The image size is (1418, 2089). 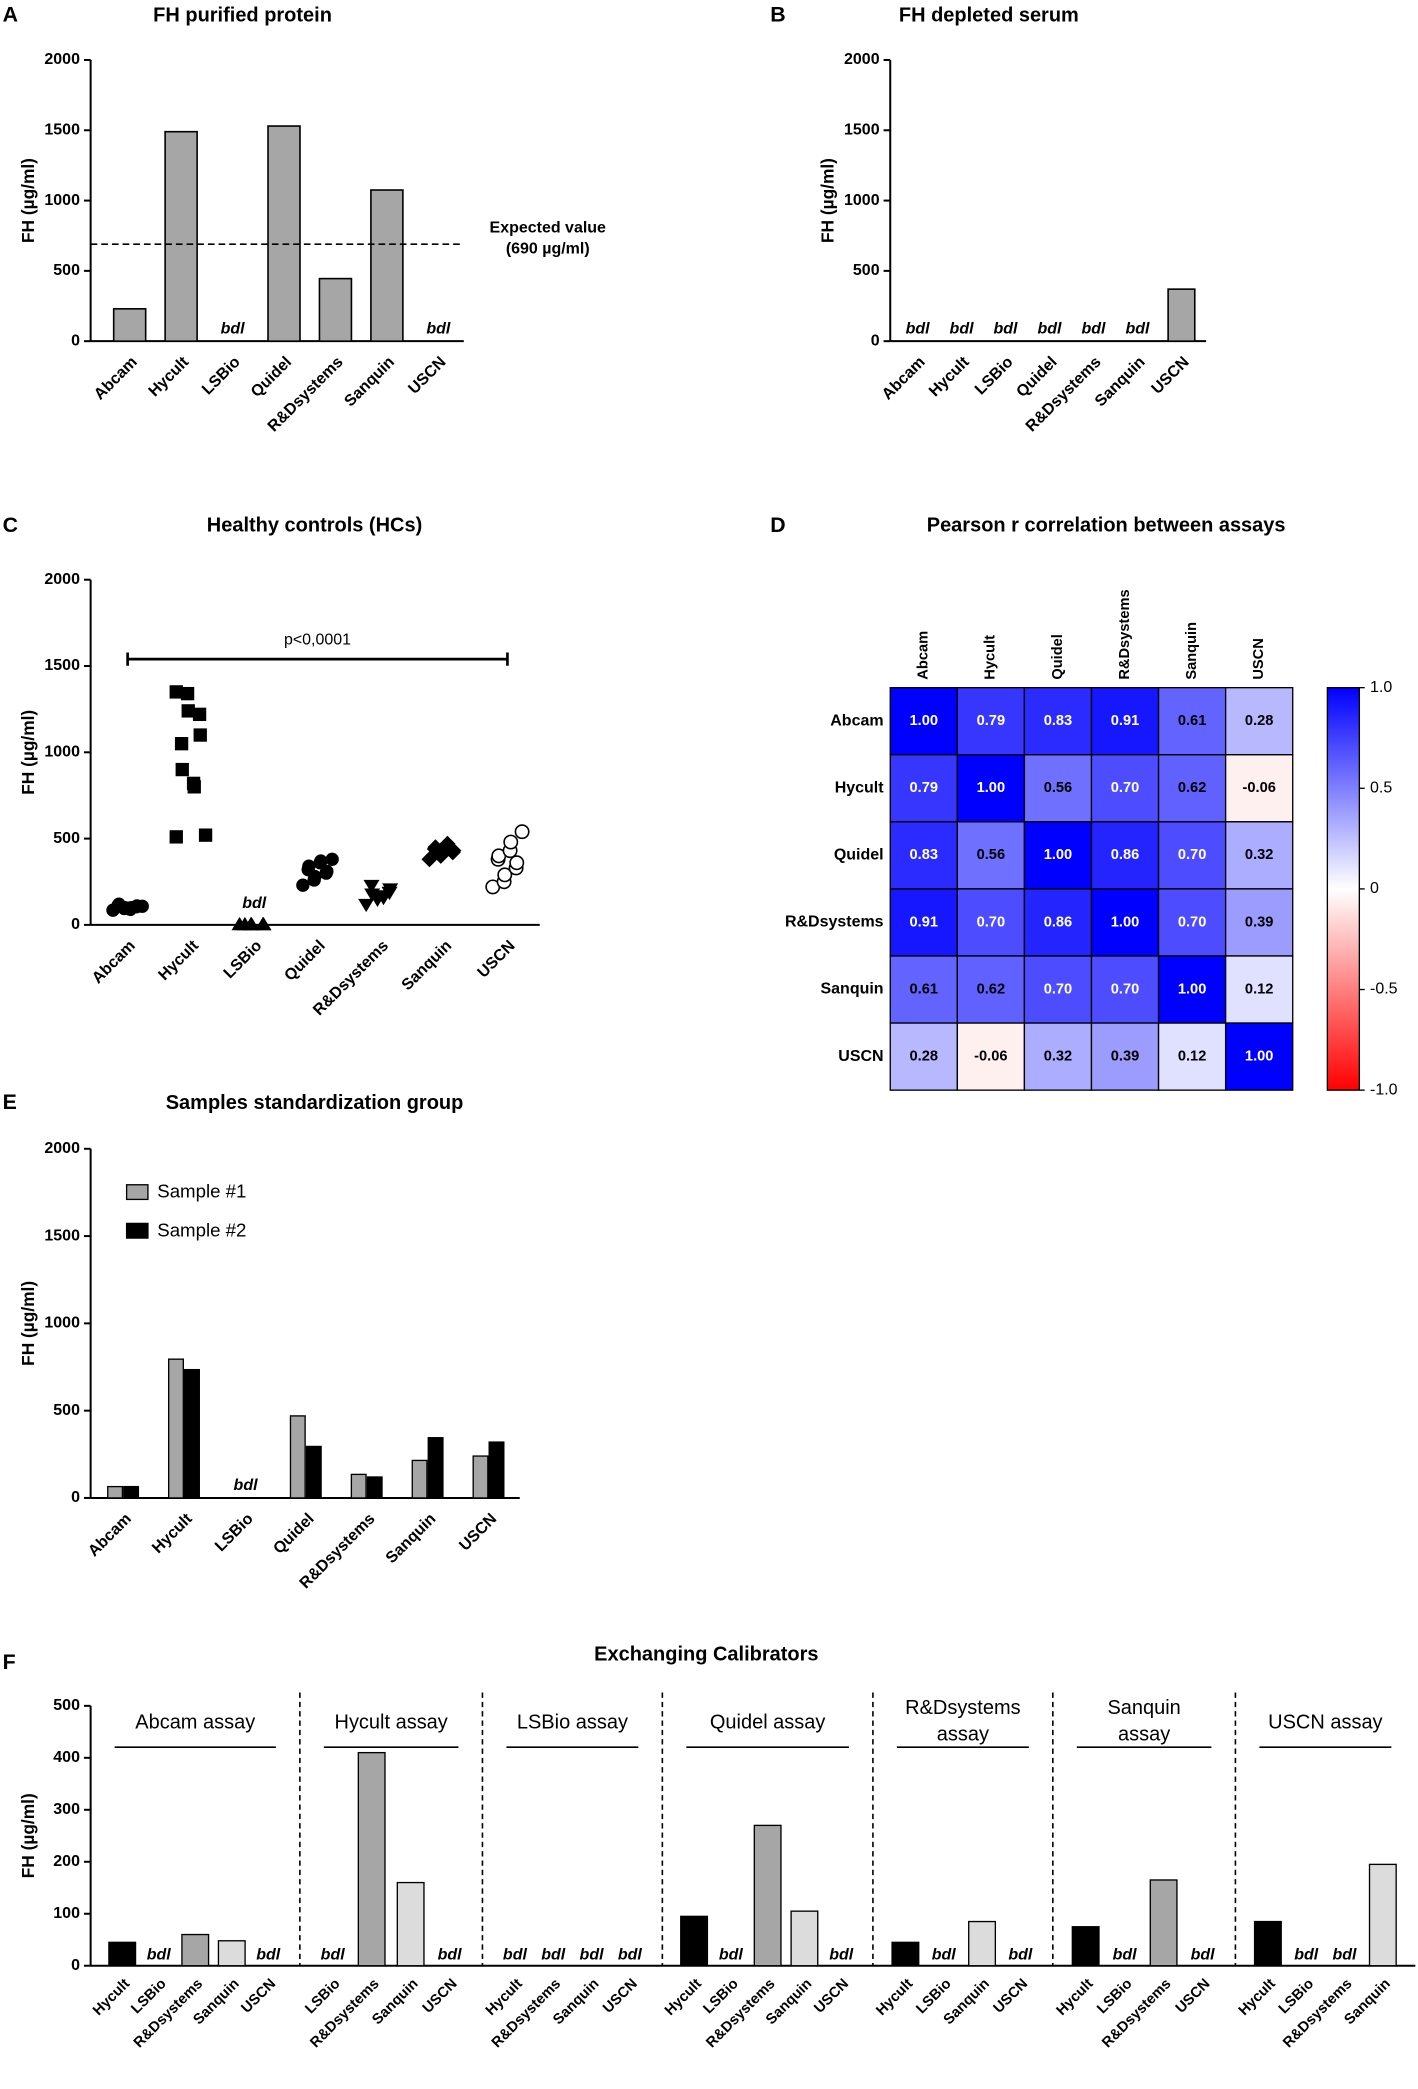 What do you see at coordinates (548, 249) in the screenshot?
I see `reference-label: (690 µg/ml)` at bounding box center [548, 249].